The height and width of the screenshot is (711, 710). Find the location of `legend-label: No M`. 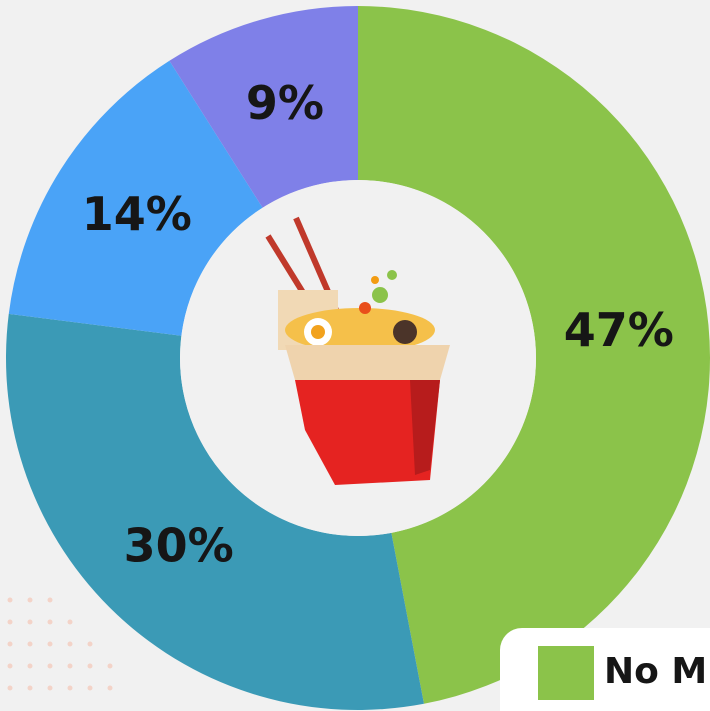

legend-label: No M is located at coordinates (655, 671).